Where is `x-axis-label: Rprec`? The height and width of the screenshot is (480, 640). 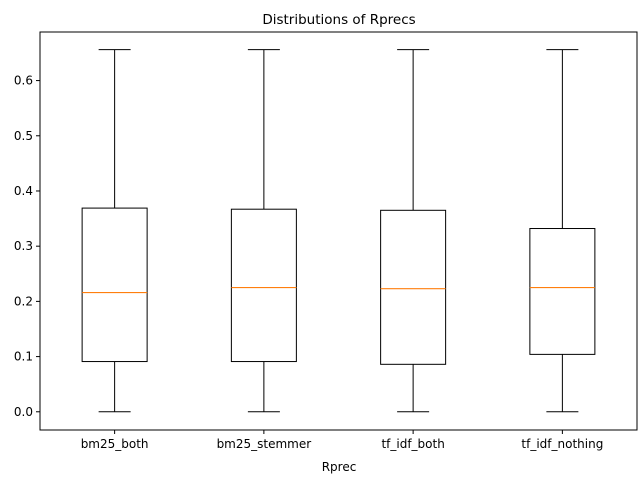
x-axis-label: Rprec is located at coordinates (339, 467).